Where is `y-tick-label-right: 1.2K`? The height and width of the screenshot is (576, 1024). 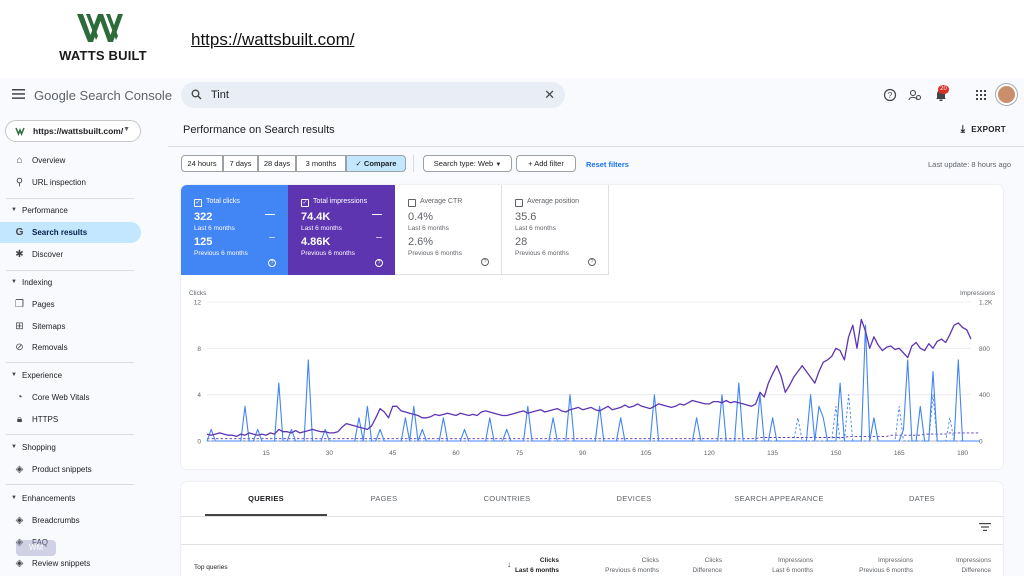 y-tick-label-right: 1.2K is located at coordinates (986, 303).